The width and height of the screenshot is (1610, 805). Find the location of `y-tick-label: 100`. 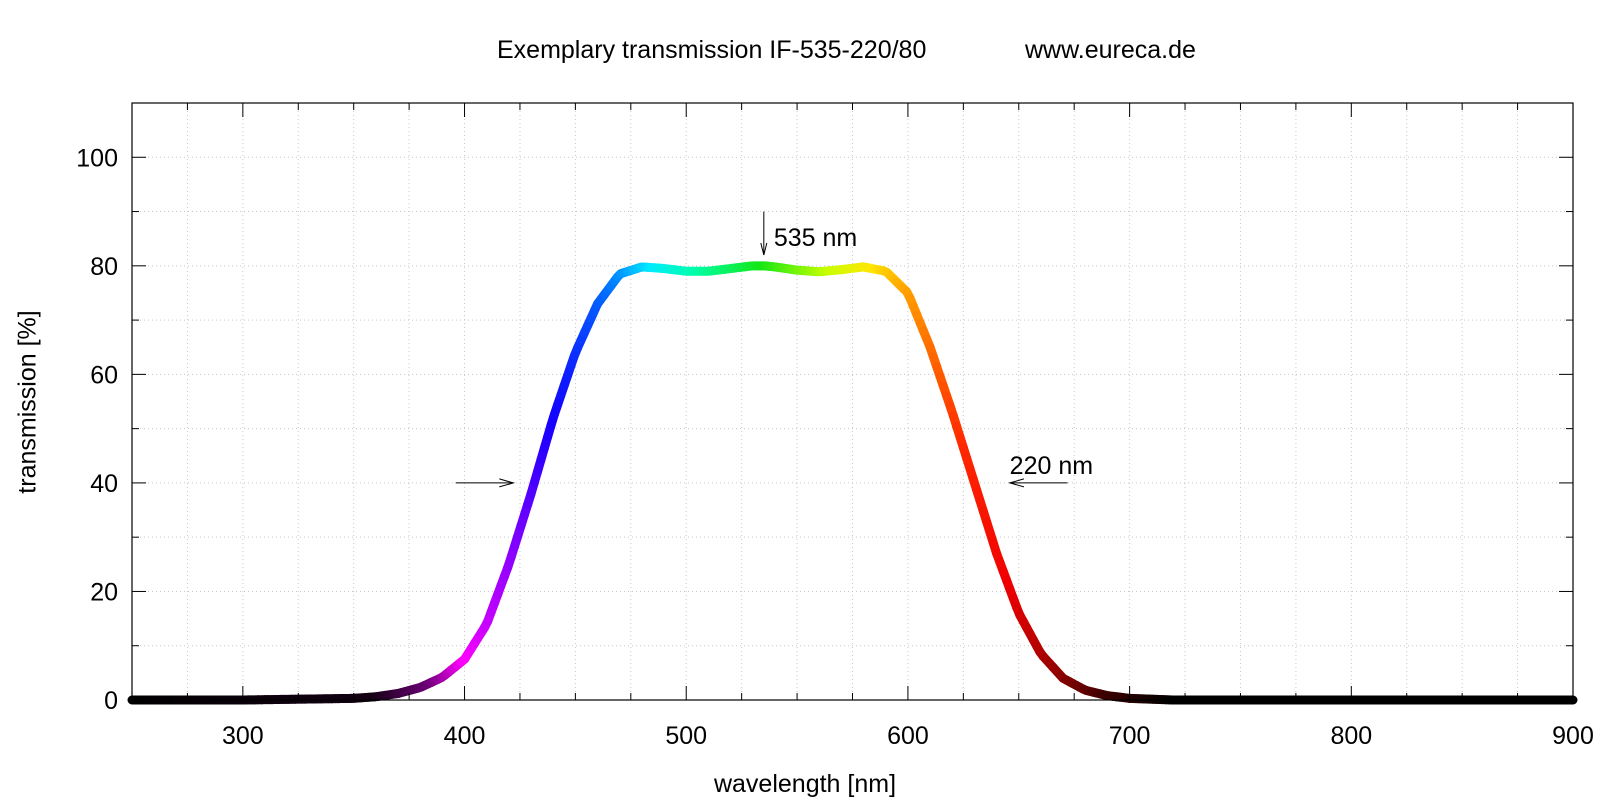

y-tick-label: 100 is located at coordinates (97, 158).